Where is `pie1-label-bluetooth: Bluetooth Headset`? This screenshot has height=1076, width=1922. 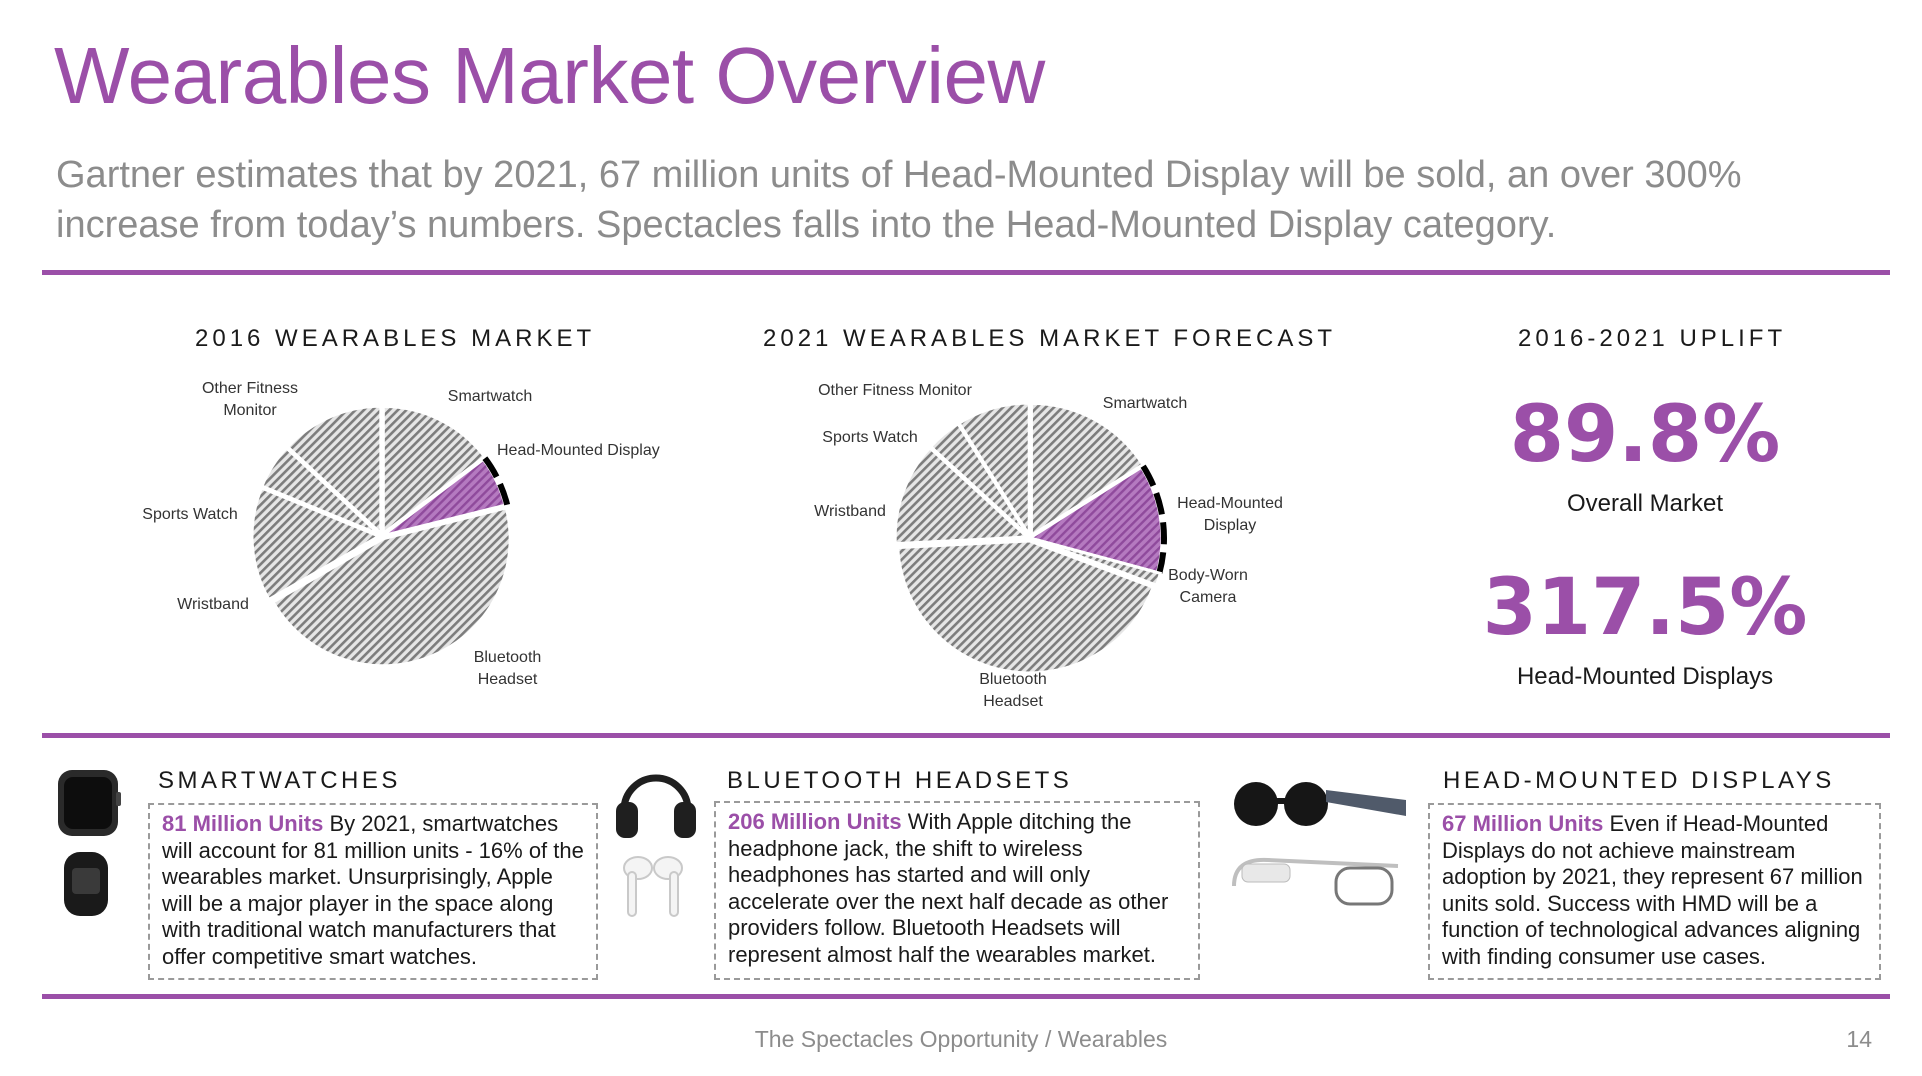 pie1-label-bluetooth: Bluetooth Headset is located at coordinates (507, 668).